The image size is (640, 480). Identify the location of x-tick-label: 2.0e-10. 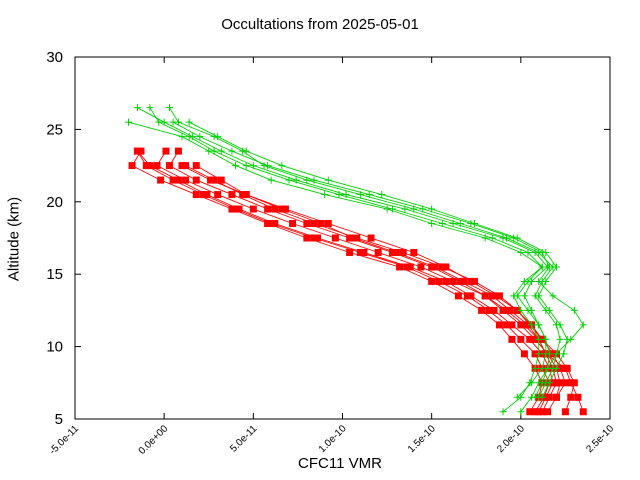
(511, 439).